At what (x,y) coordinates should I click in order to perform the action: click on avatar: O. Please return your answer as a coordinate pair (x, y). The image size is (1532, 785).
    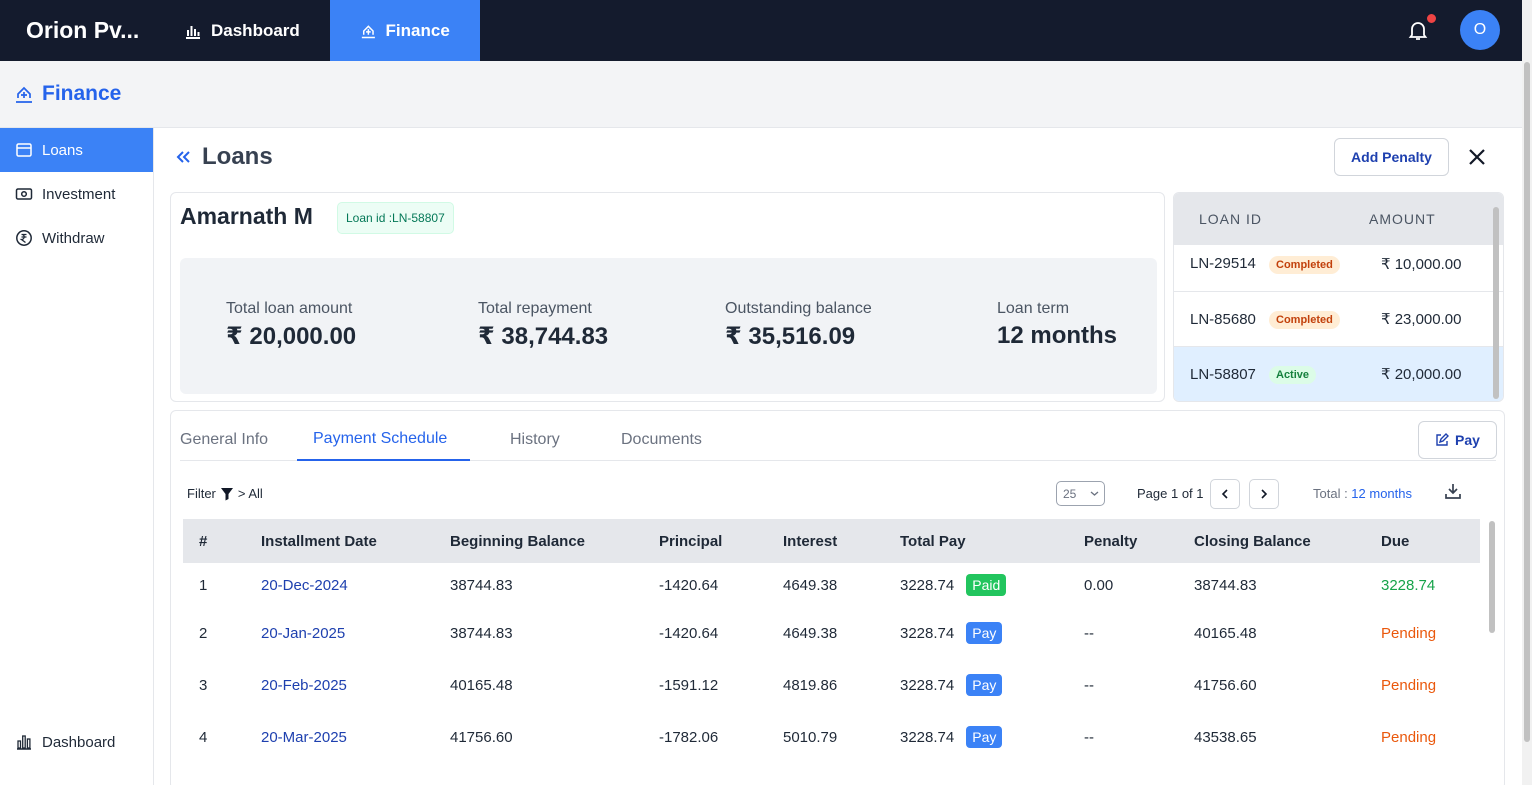
    Looking at the image, I should click on (1480, 30).